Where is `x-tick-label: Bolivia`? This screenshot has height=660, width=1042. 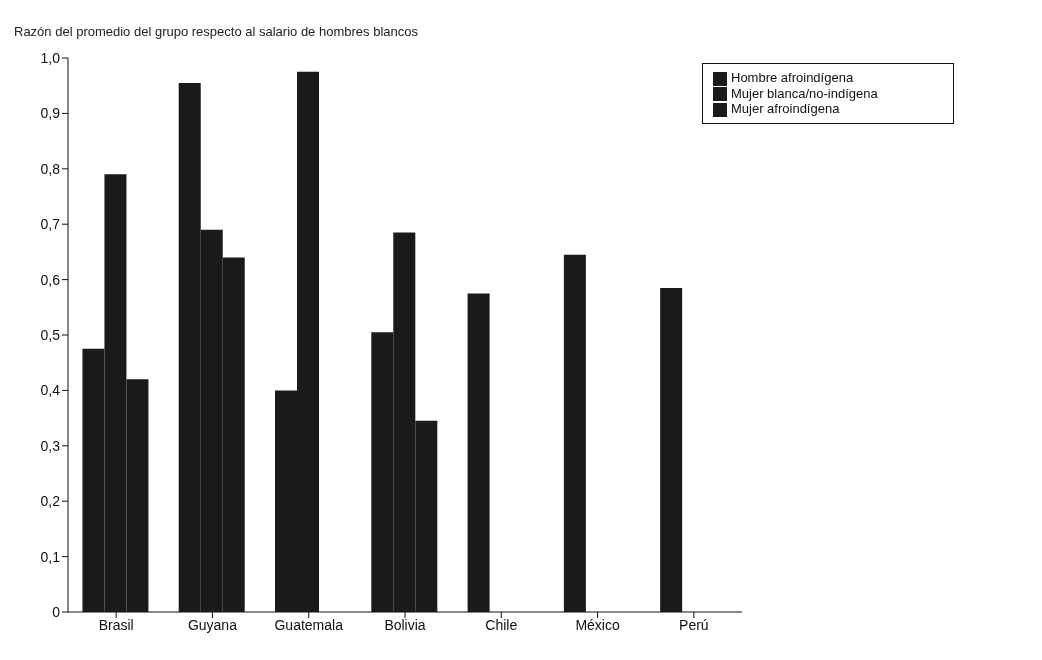
x-tick-label: Bolivia is located at coordinates (405, 624).